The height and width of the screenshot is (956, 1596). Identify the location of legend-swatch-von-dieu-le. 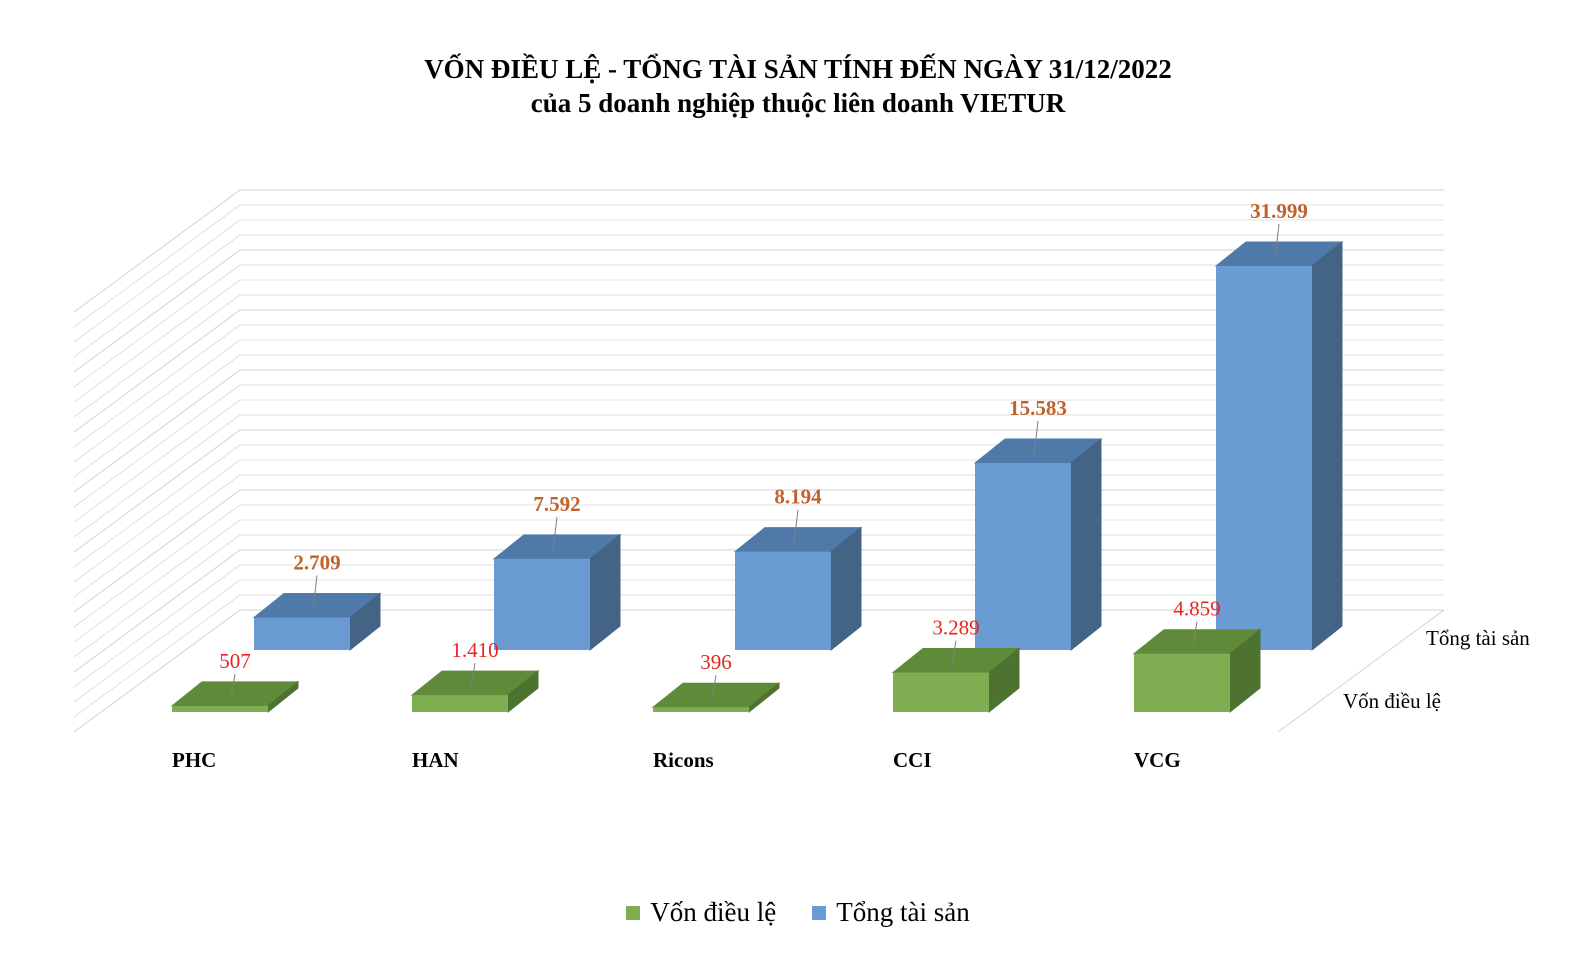
(633, 912).